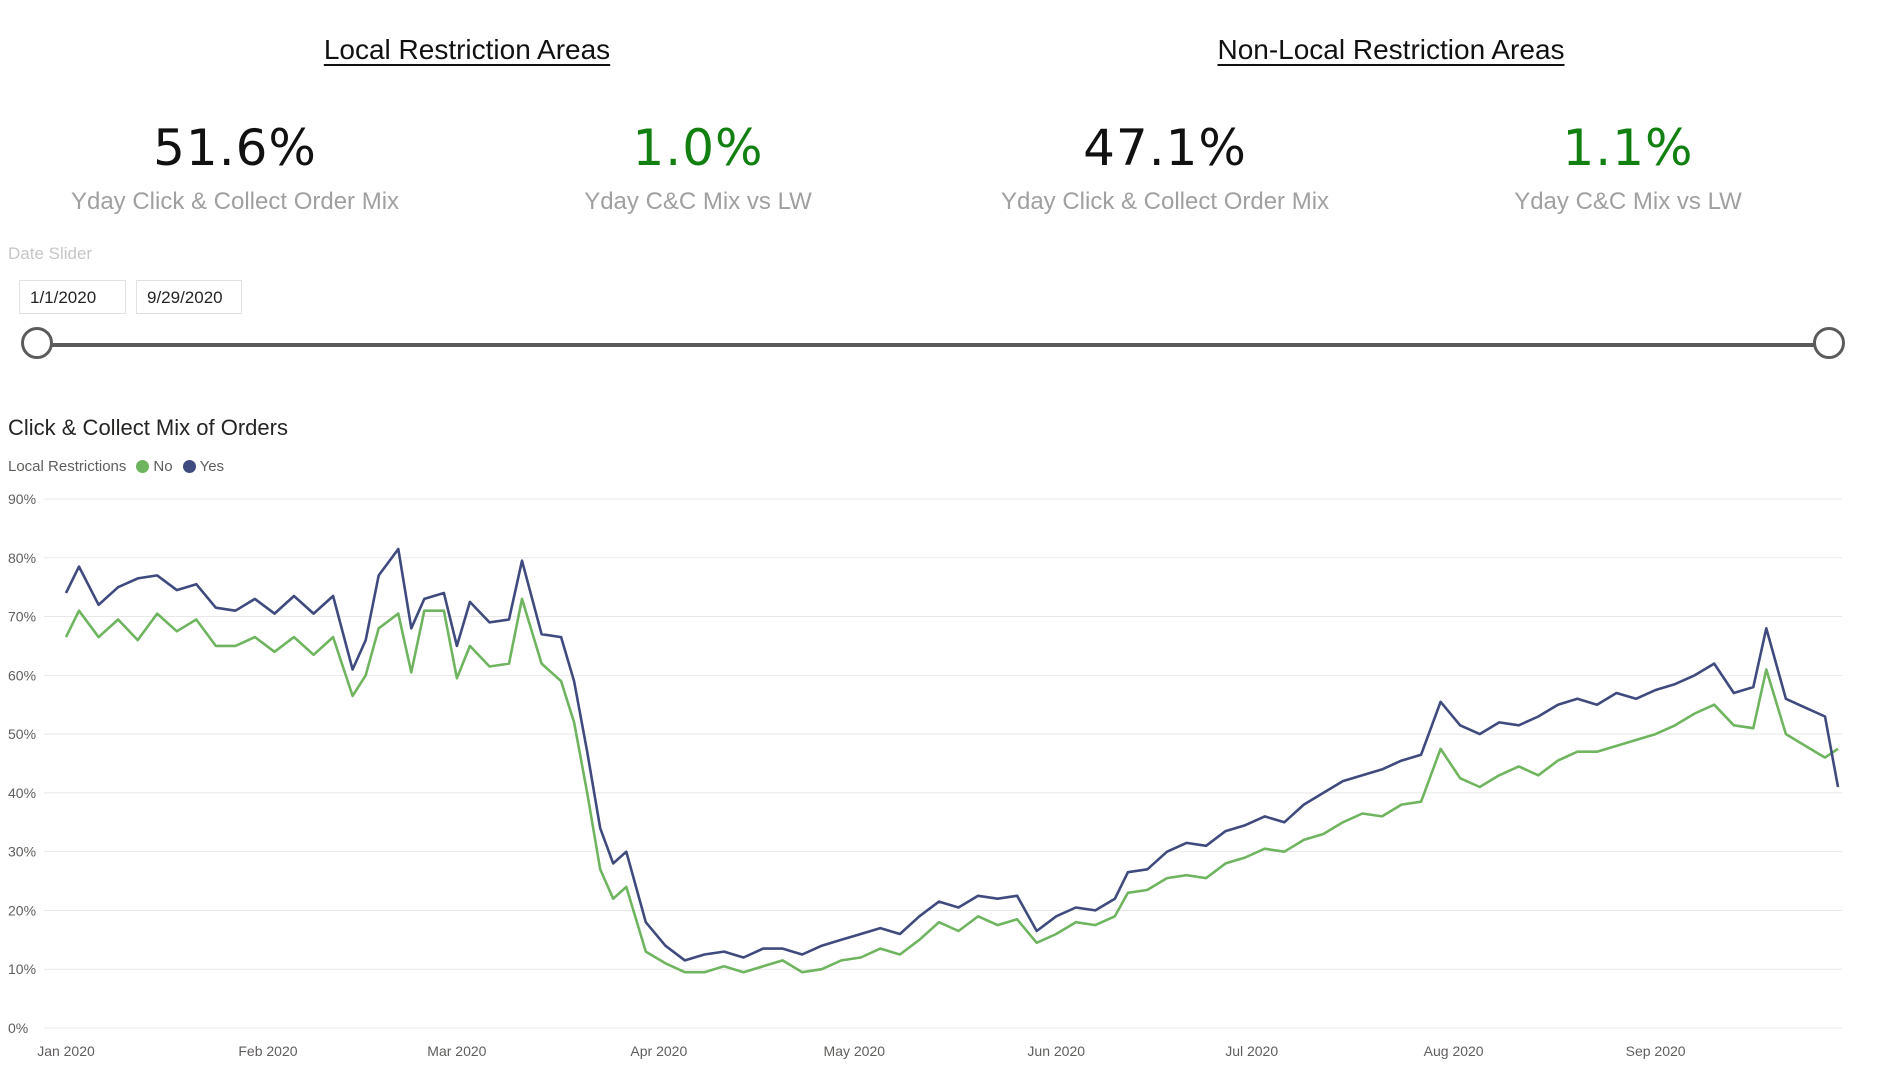  Describe the element at coordinates (1829, 343) in the screenshot. I see `date-slider-end-handle` at that location.